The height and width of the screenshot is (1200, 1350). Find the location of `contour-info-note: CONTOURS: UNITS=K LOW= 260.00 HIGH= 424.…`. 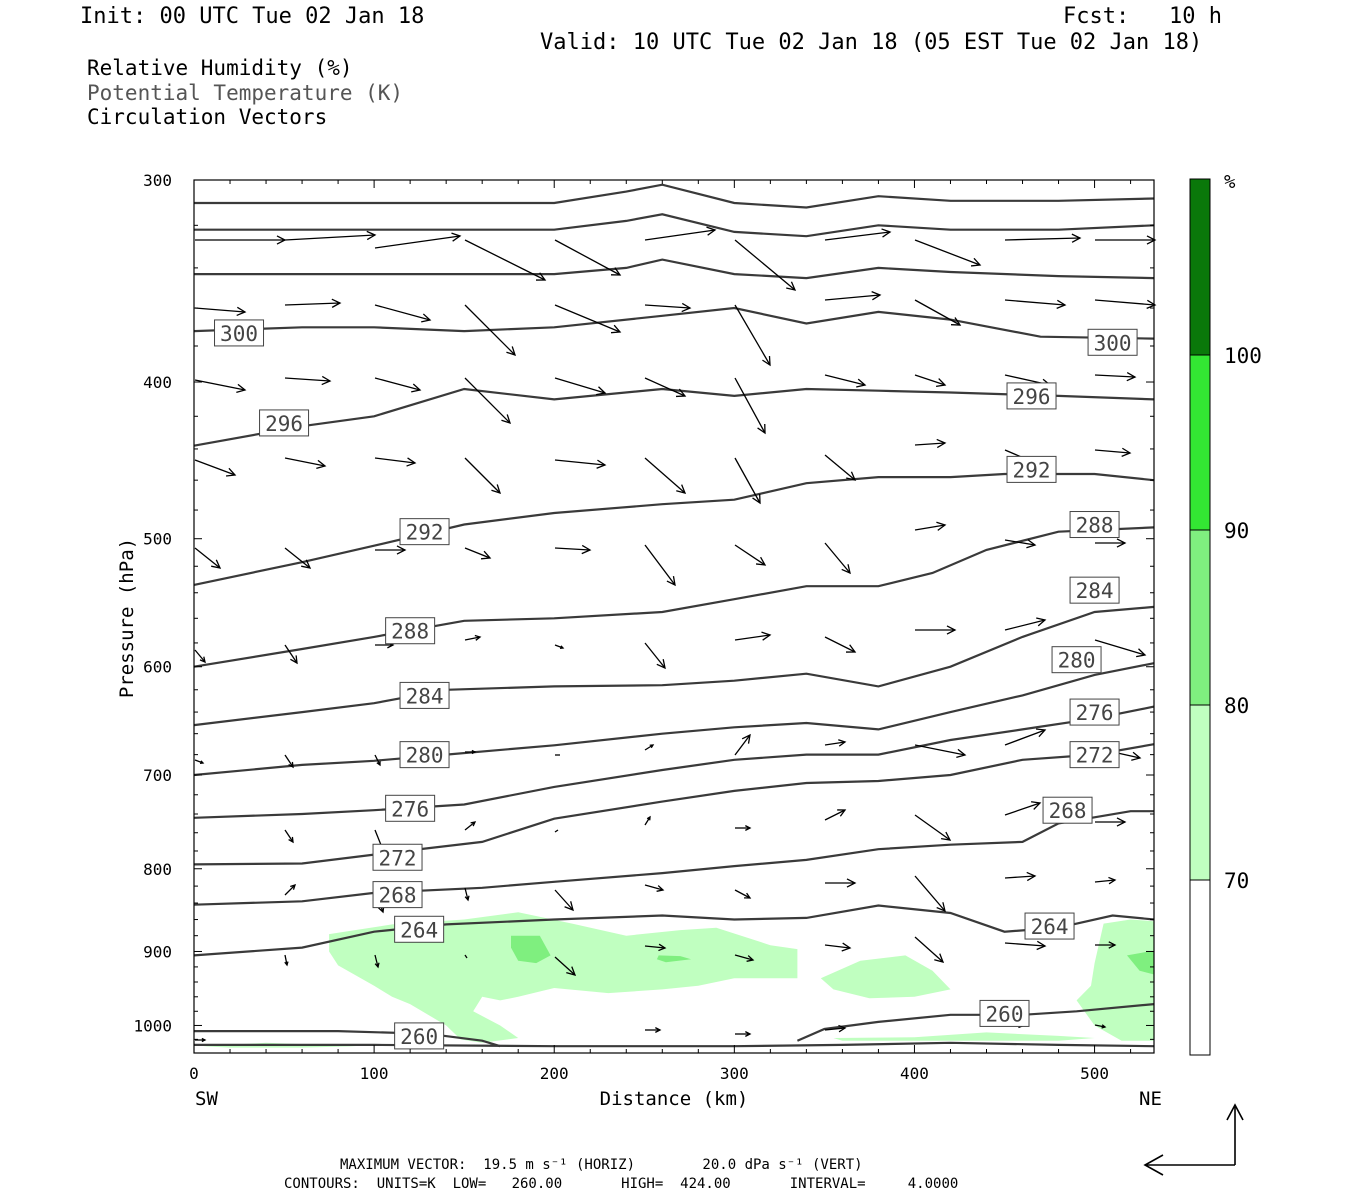

contour-info-note: CONTOURS: UNITS=K LOW= 260.00 HIGH= 424.… is located at coordinates (621, 1184).